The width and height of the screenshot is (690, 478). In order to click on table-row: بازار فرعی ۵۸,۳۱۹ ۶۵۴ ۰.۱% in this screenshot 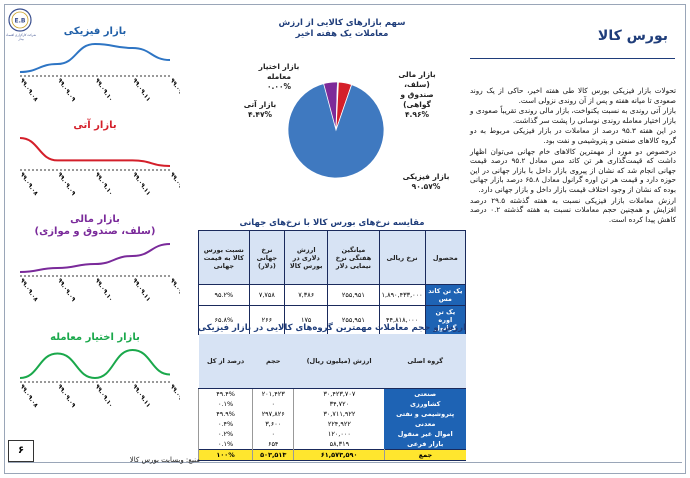, I will do `click(331, 443)`.